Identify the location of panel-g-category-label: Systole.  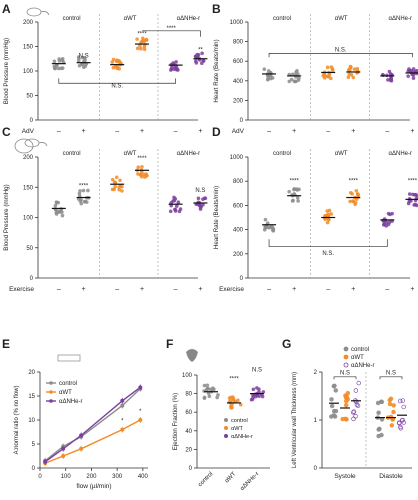
(345, 476).